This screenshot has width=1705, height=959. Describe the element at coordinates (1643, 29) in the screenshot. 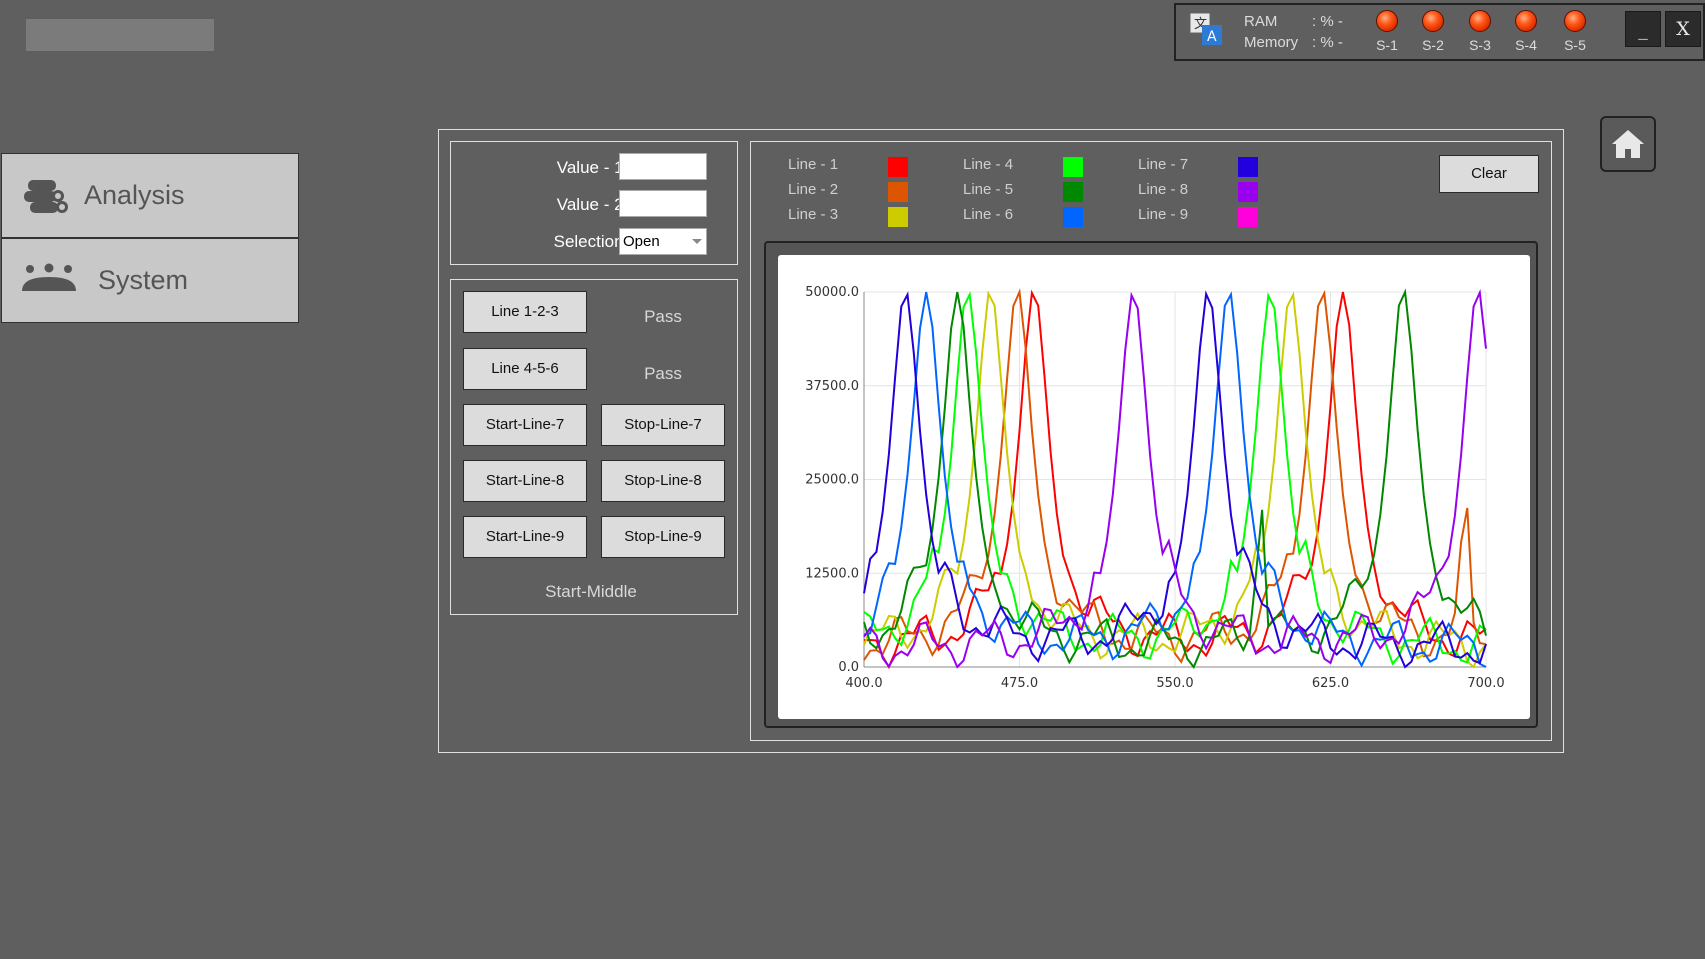

I see `minimize-button: _` at that location.